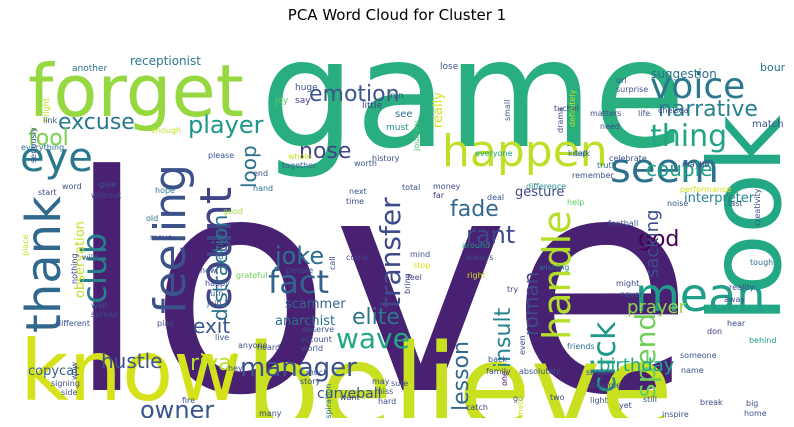  What do you see at coordinates (610, 126) in the screenshot?
I see `word-need: need` at bounding box center [610, 126].